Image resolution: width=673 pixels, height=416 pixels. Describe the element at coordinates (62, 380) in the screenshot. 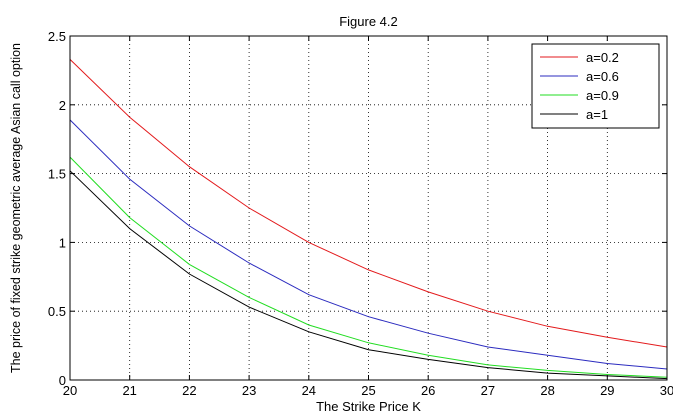

I see `y-tick-label: 0` at that location.